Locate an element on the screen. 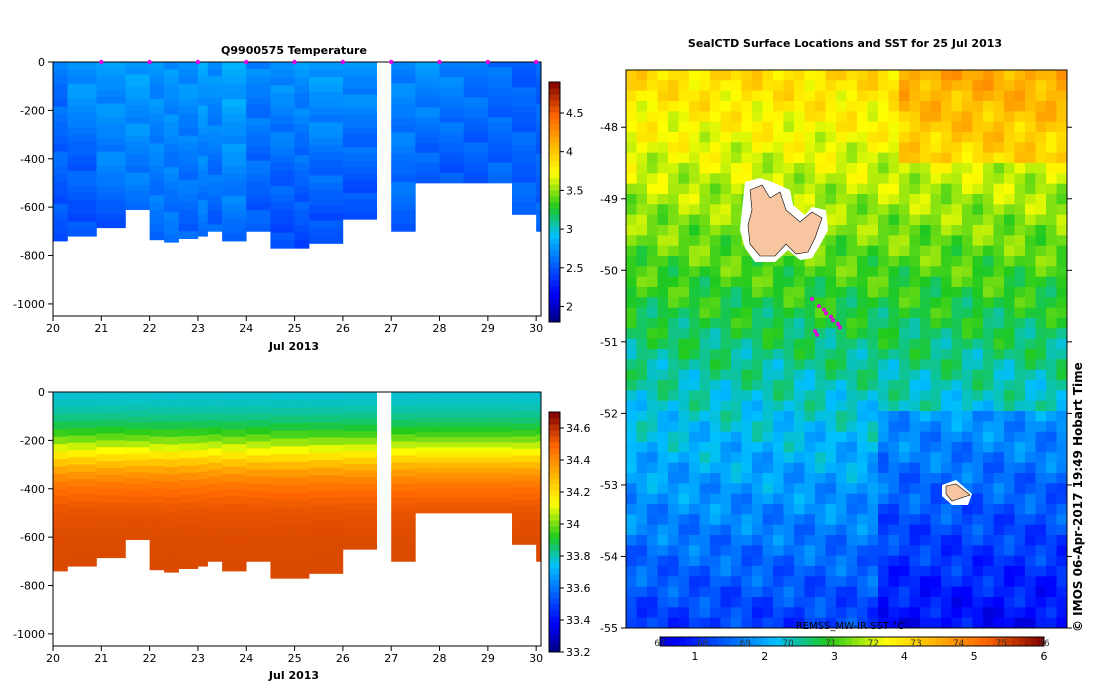 The width and height of the screenshot is (1099, 700). colorbar-segment is located at coordinates (554, 241).